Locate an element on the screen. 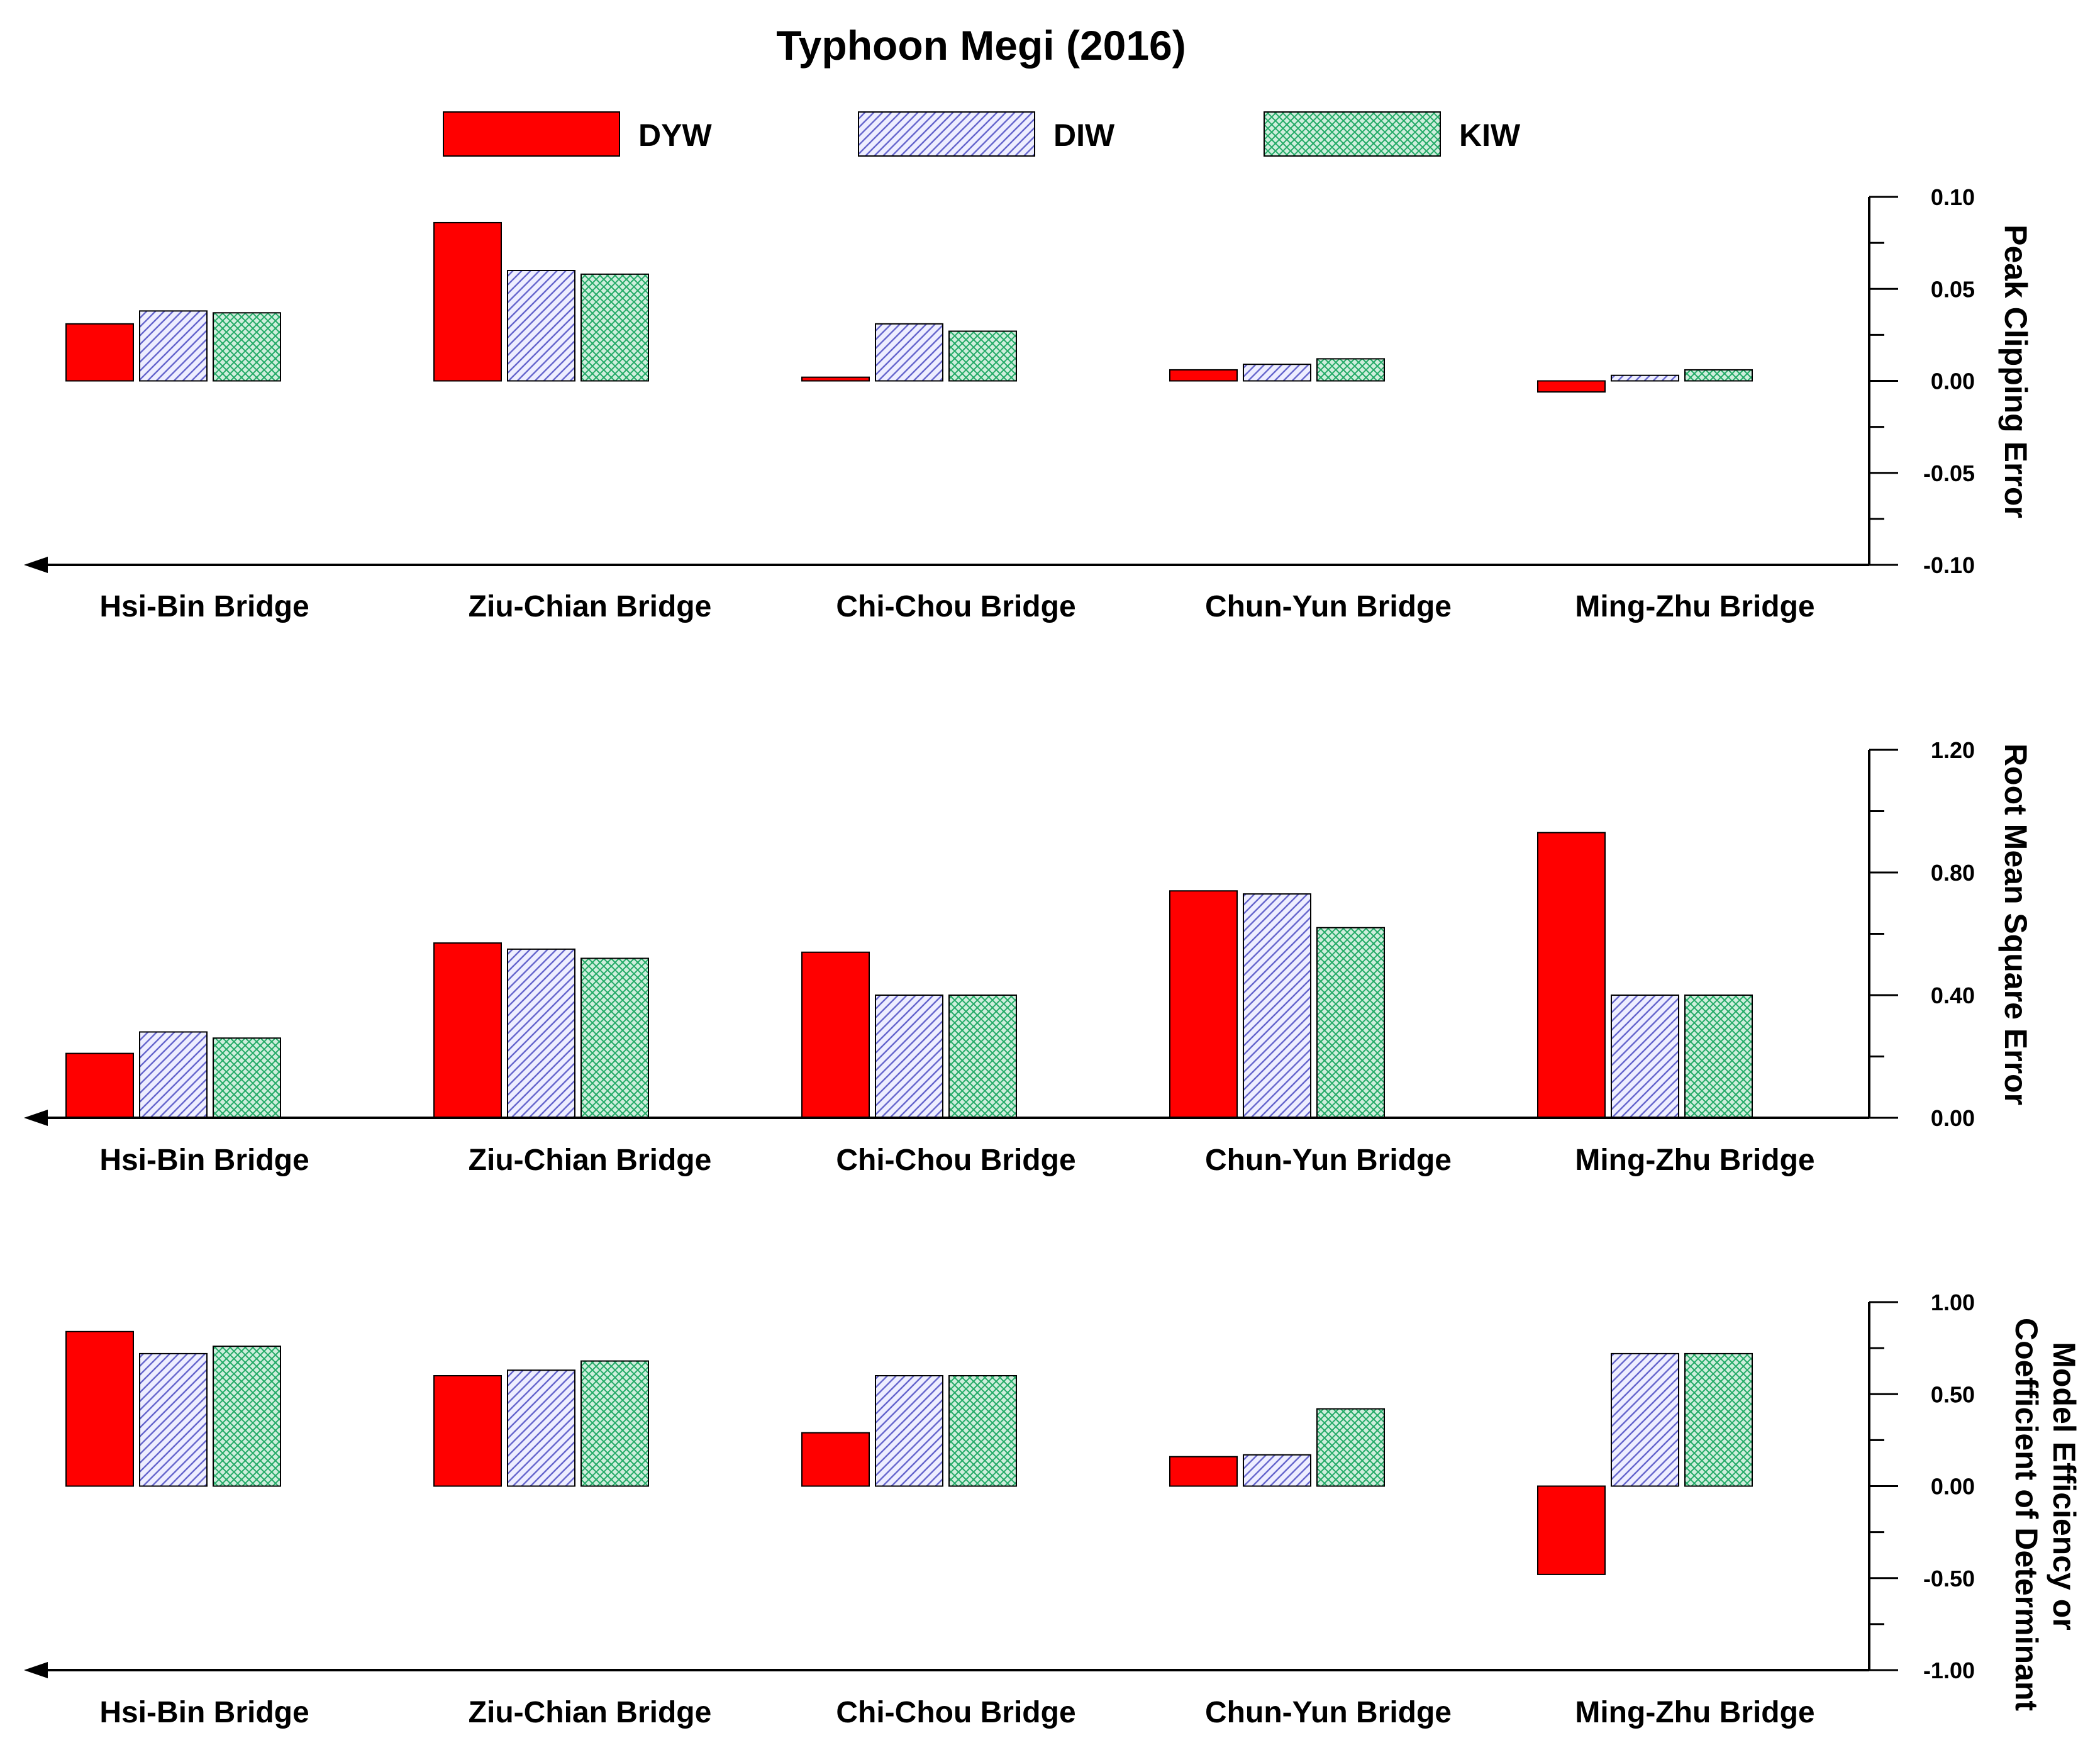 The image size is (2100, 1750). y-tick-label: 0.10 is located at coordinates (1953, 197).